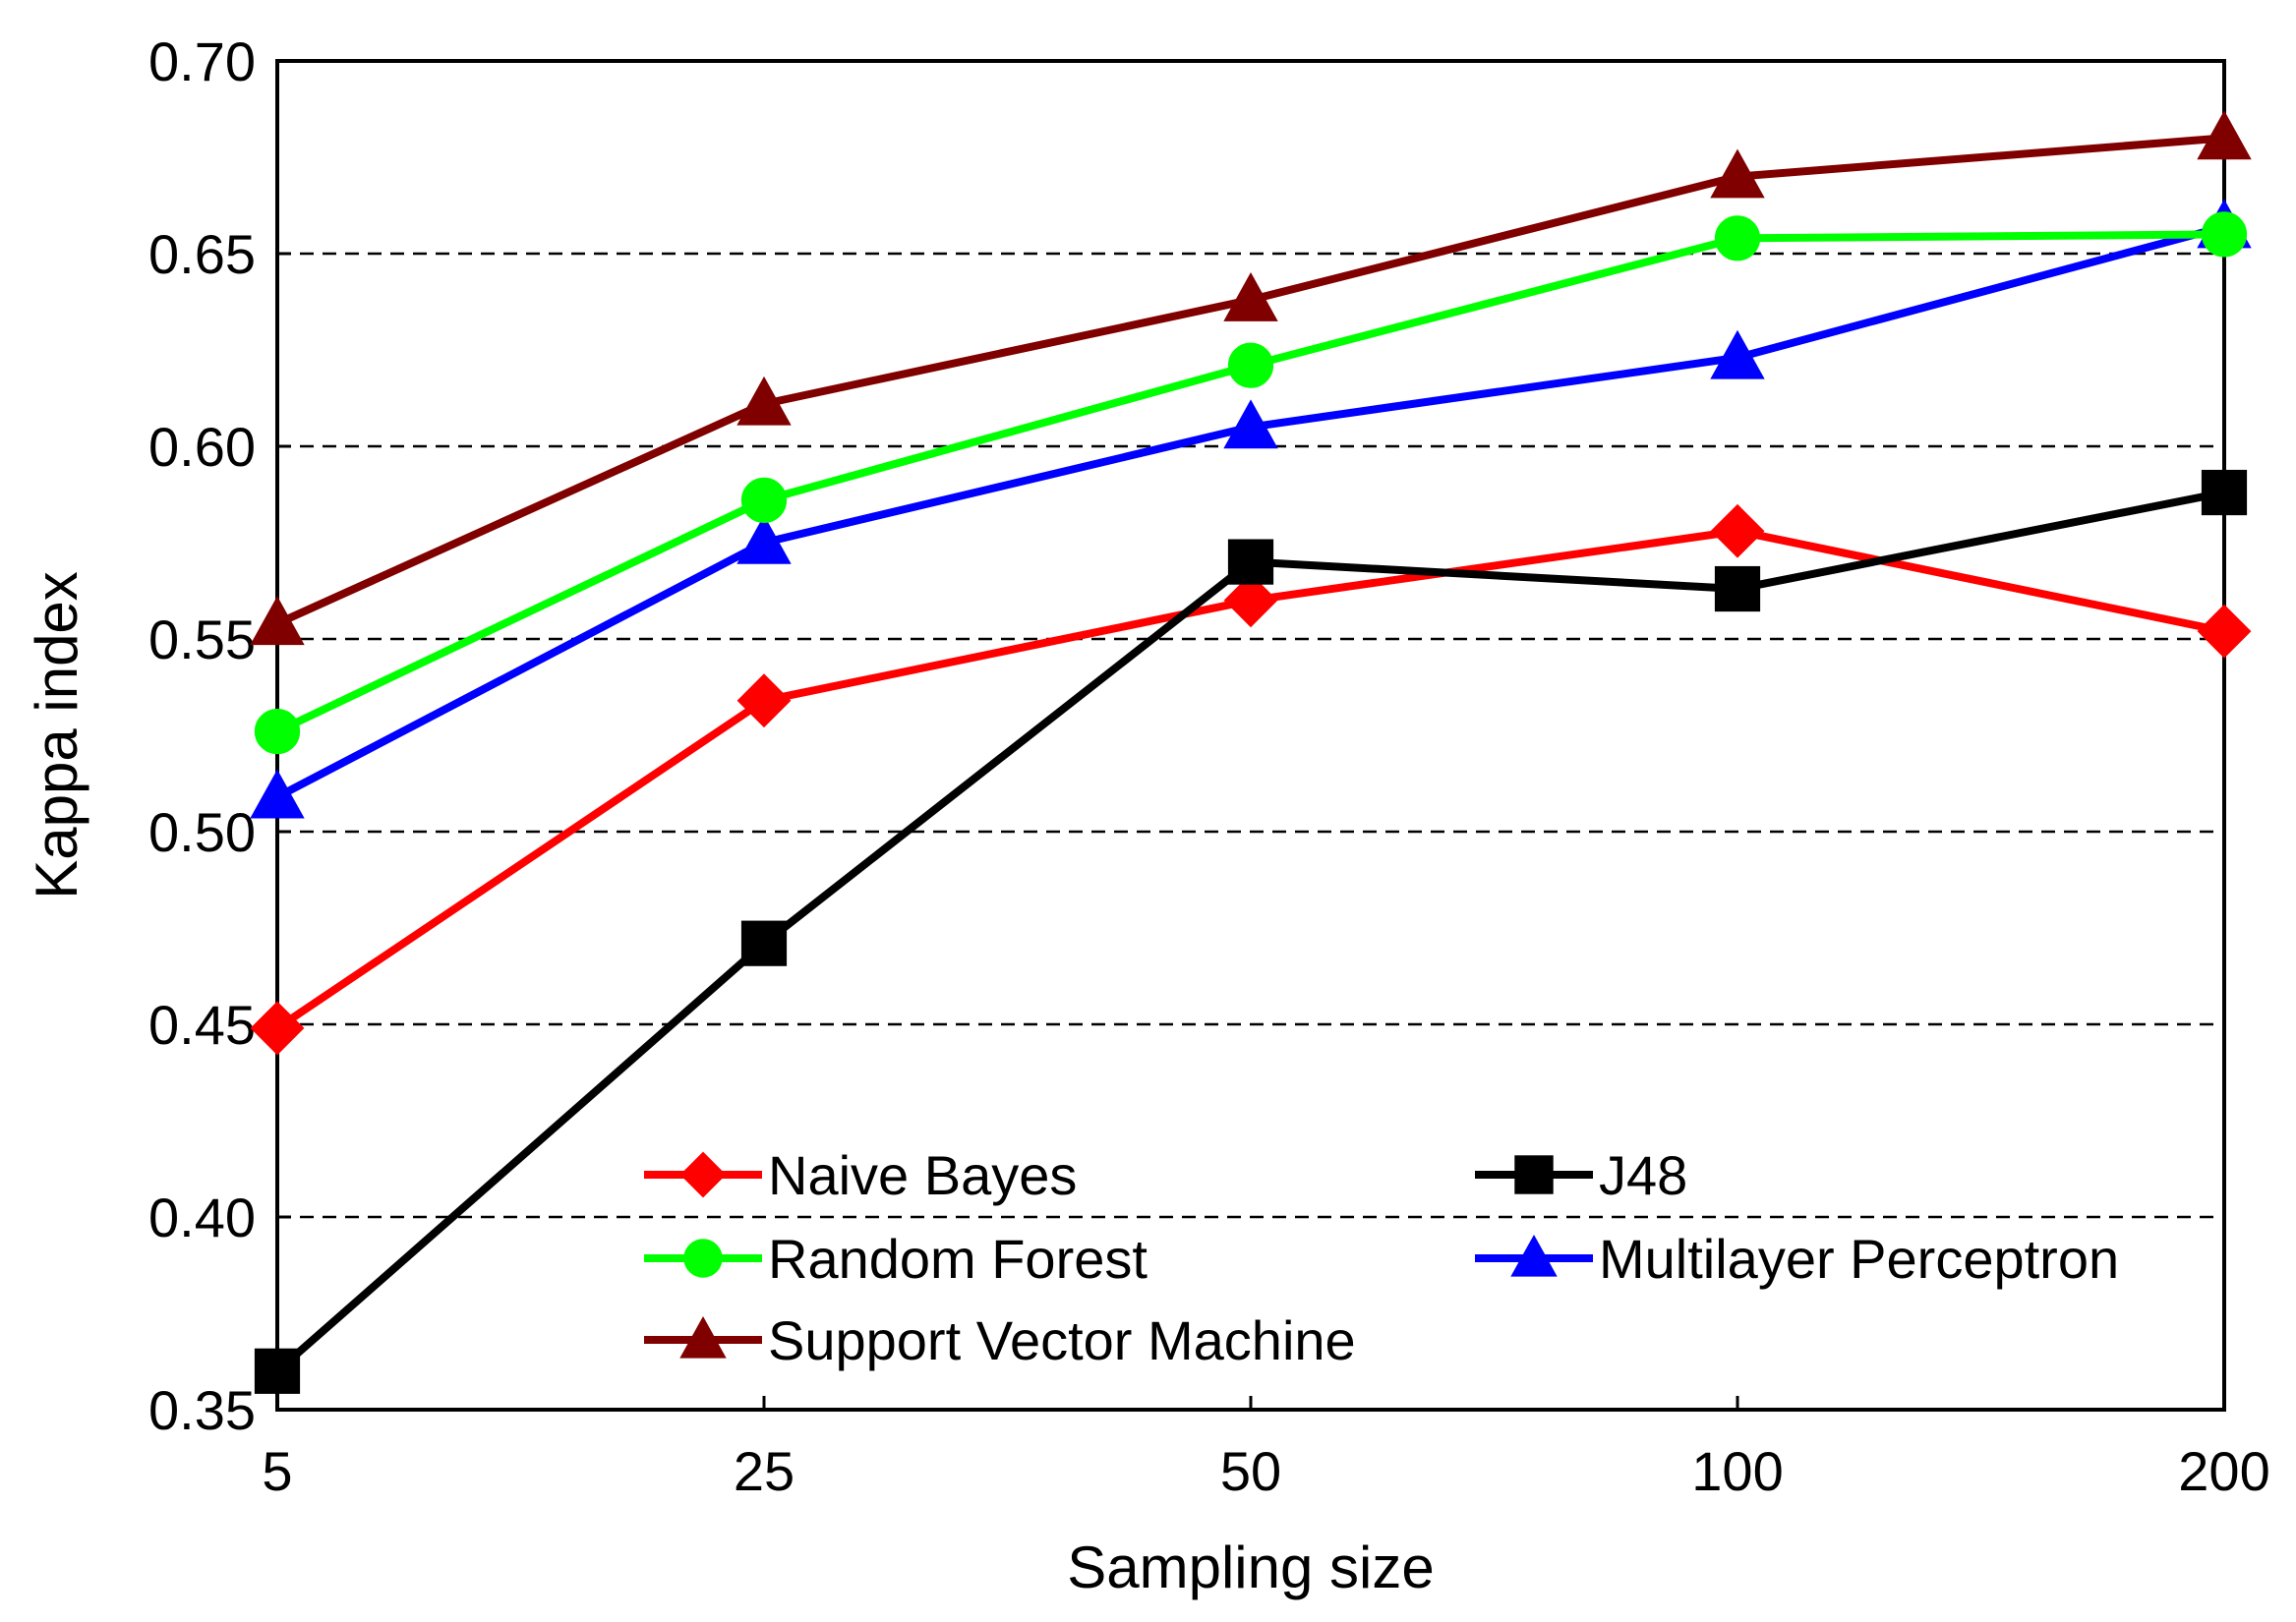  I want to click on legend-entry: Naive Bayes, so click(860, 1175).